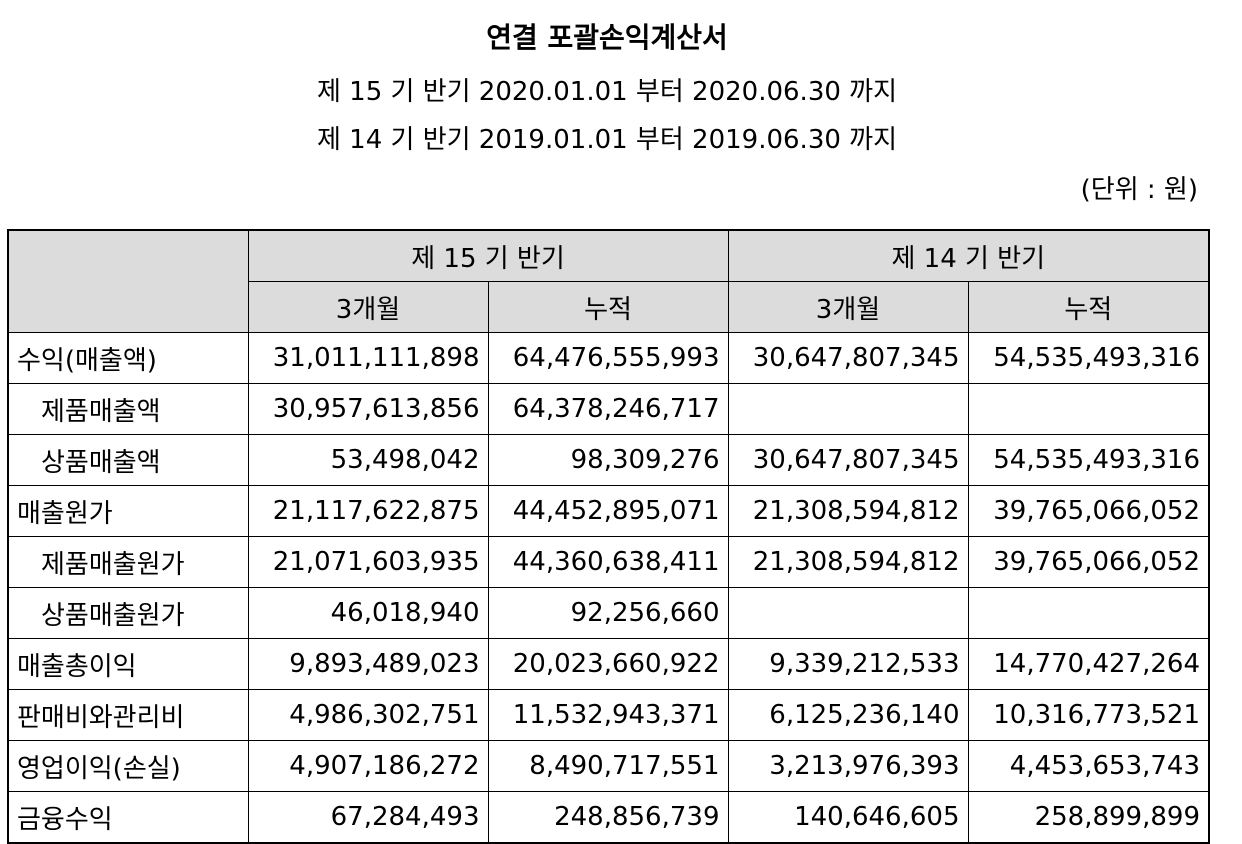  Describe the element at coordinates (128, 511) in the screenshot. I see `row-label: 매출원가` at that location.